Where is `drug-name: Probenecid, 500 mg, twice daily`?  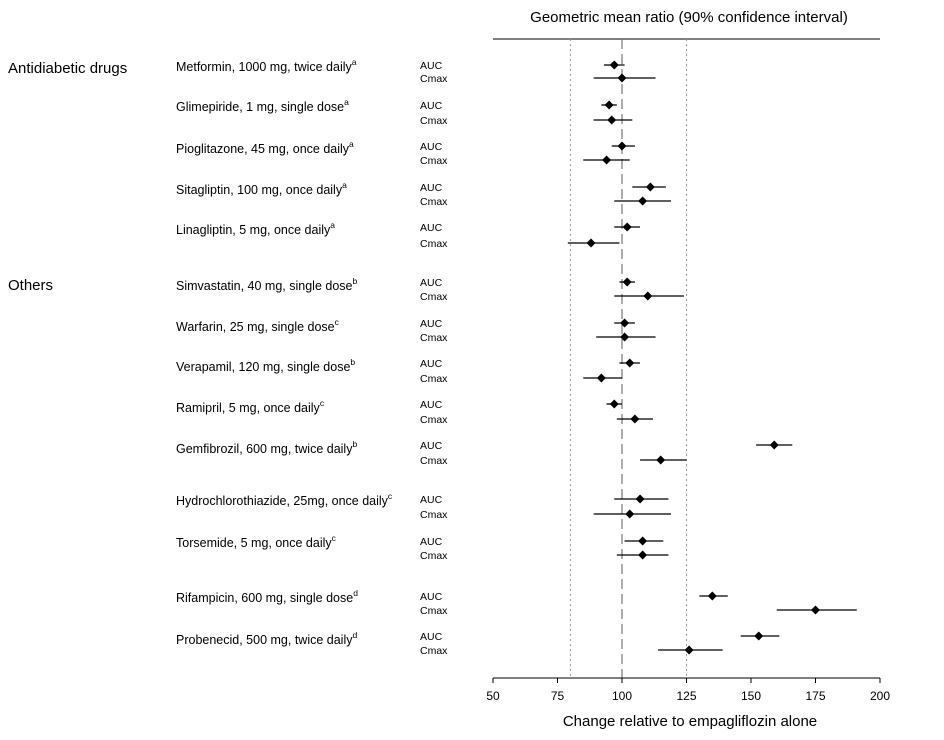
drug-name: Probenecid, 500 mg, twice daily is located at coordinates (264, 640).